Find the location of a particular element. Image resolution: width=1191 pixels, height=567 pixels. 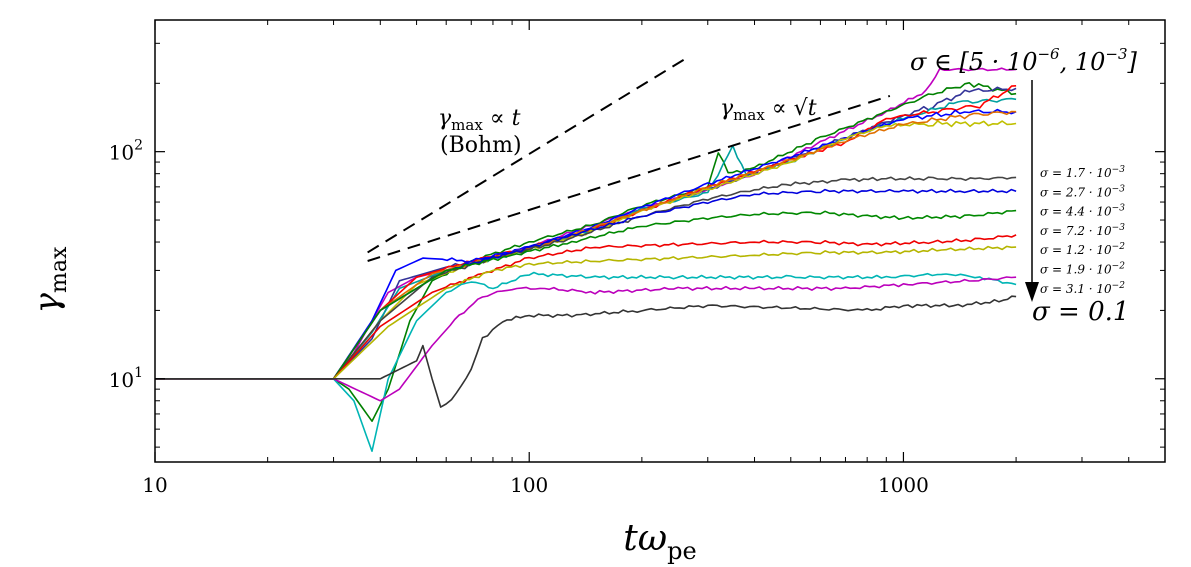

x-tick-label: 10 is located at coordinates (154, 485).